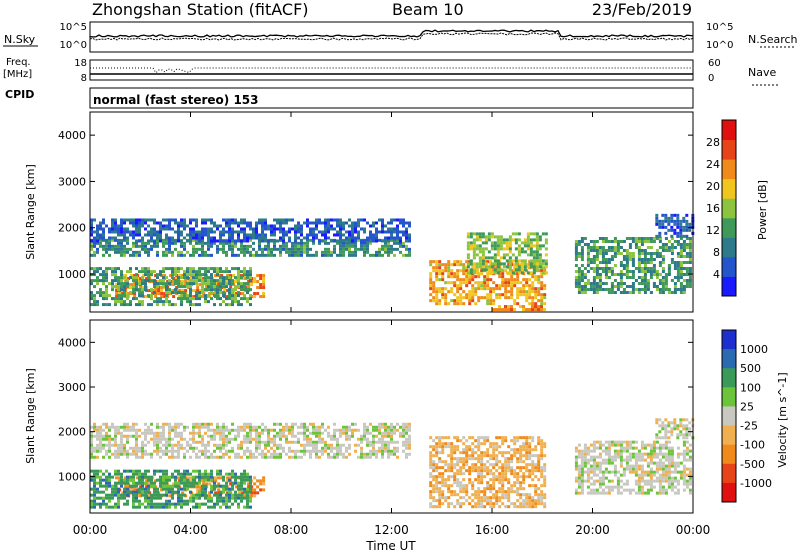 The width and height of the screenshot is (800, 554). Describe the element at coordinates (18, 62) in the screenshot. I see `freq-label: Freq.` at that location.